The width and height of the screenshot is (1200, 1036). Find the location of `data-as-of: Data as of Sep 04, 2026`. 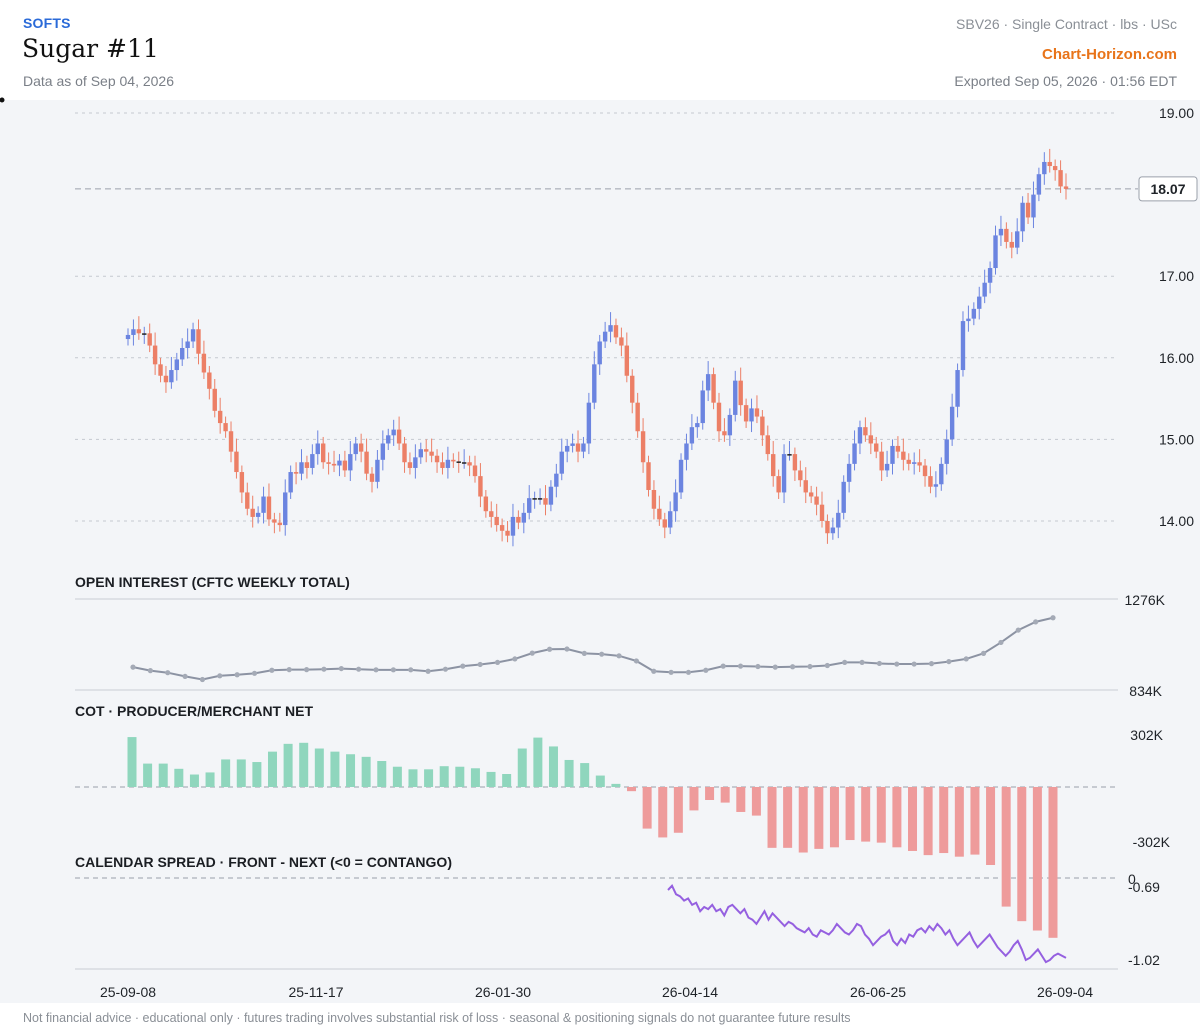

data-as-of: Data as of Sep 04, 2026 is located at coordinates (98, 81).